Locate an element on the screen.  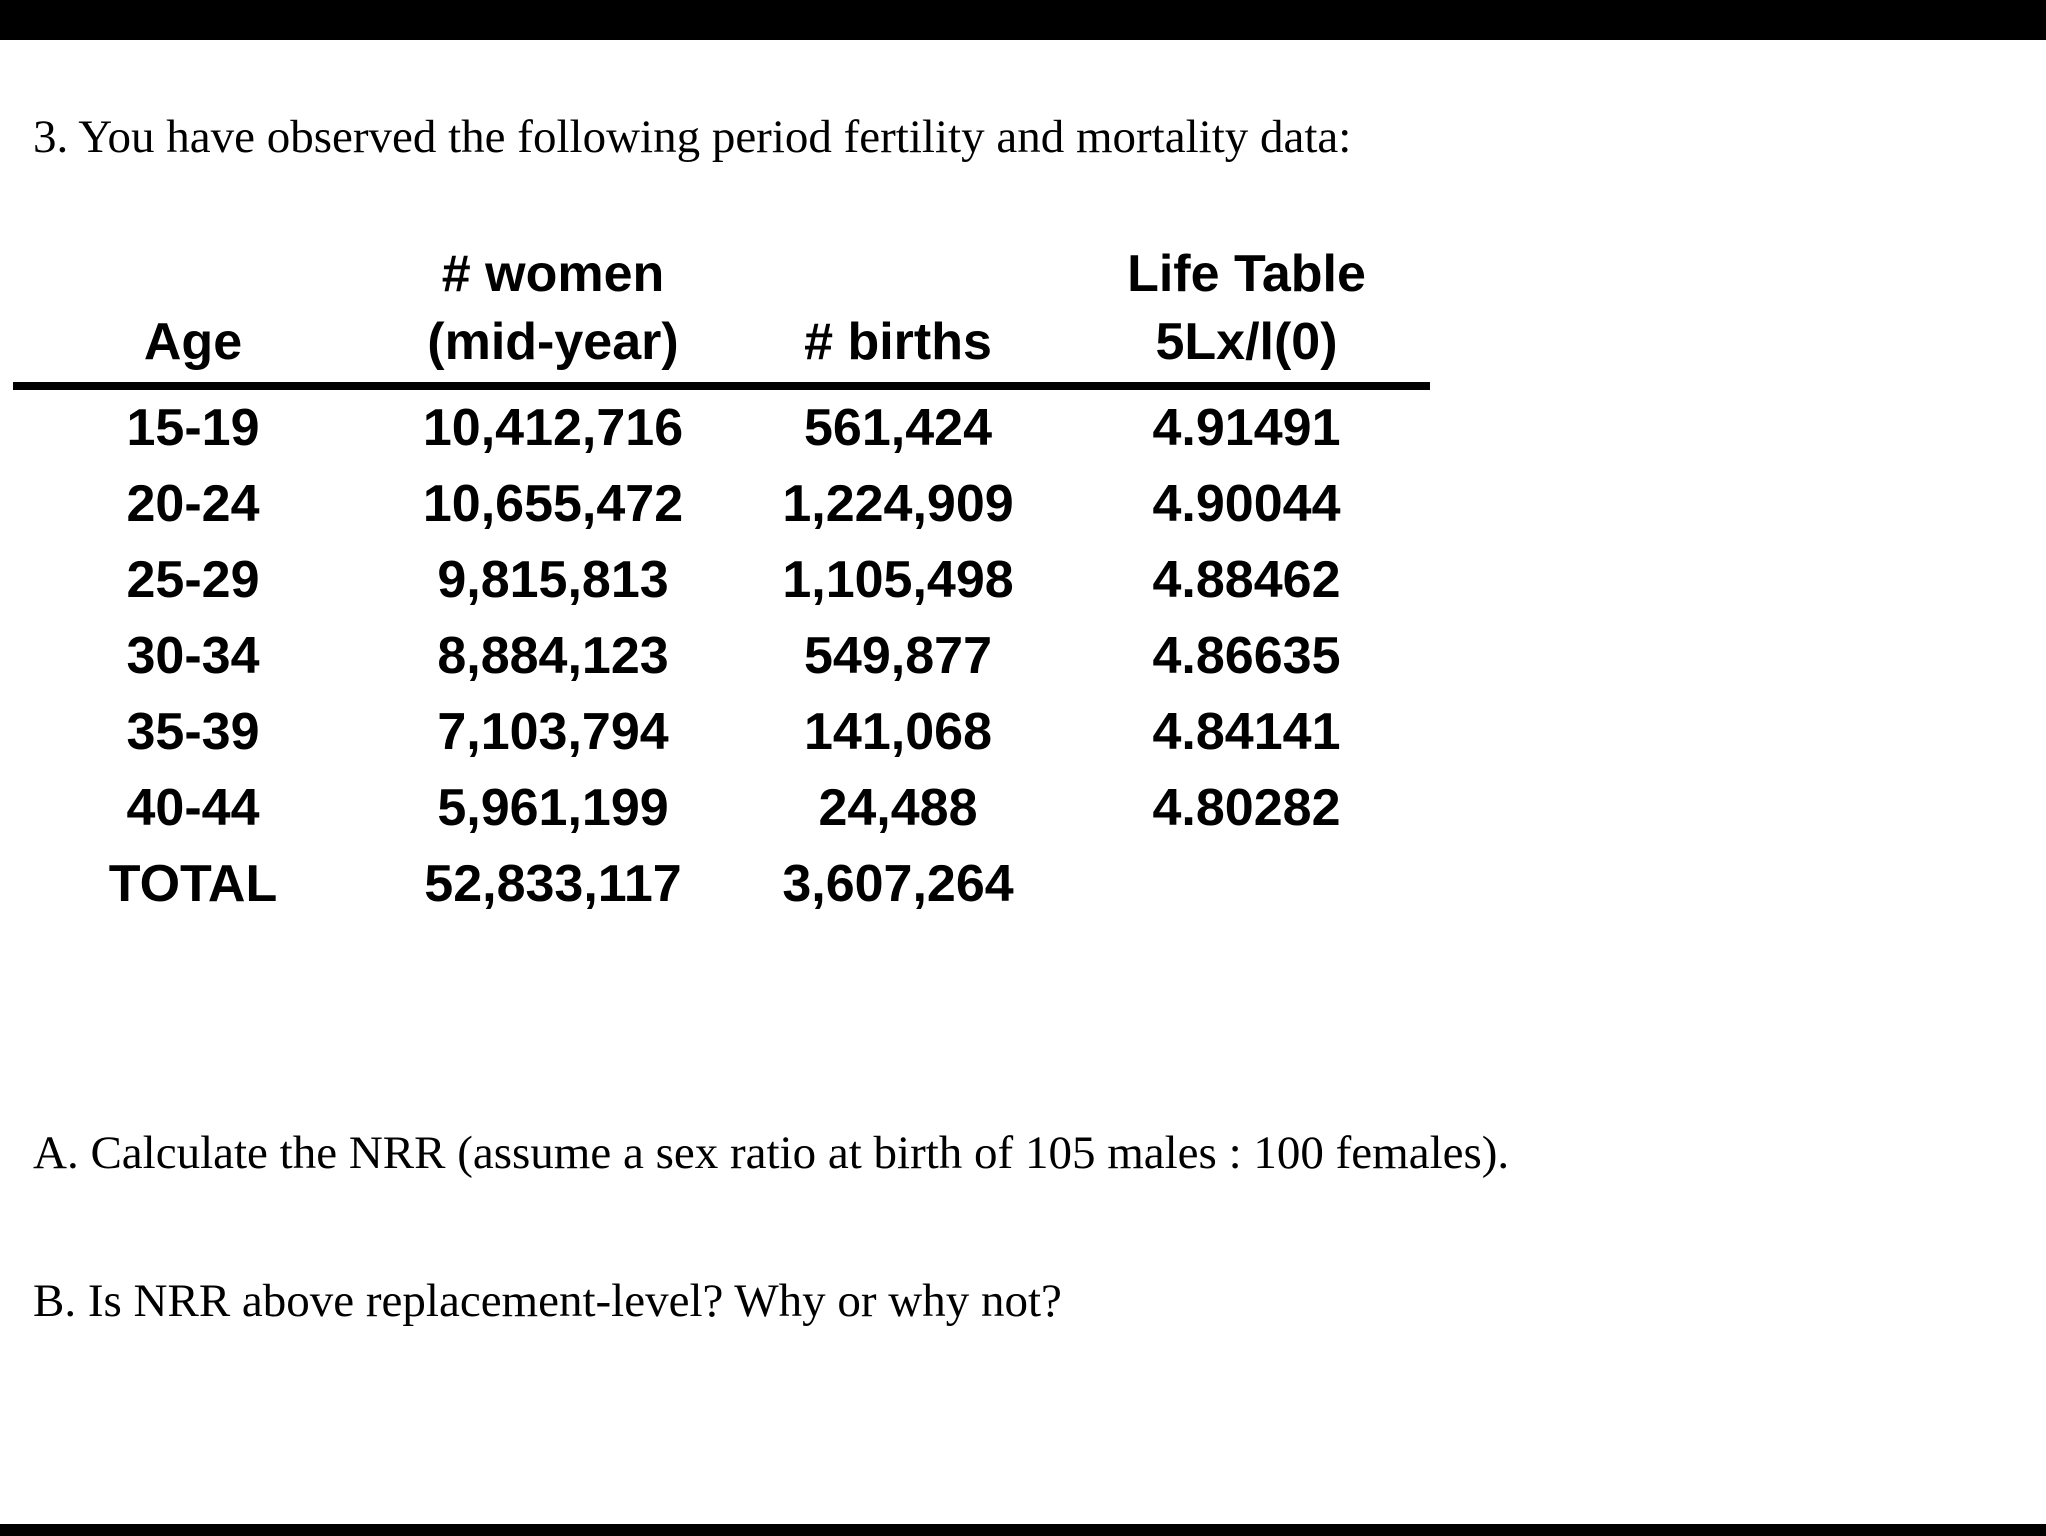
header-life-line2: 5Lx/l(0) is located at coordinates (1246, 342).